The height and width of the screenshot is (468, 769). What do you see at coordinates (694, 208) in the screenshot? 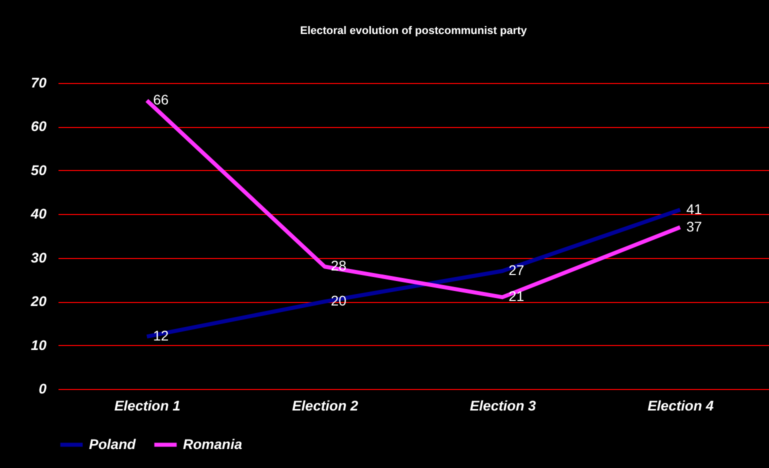
I see `data-label: 41` at bounding box center [694, 208].